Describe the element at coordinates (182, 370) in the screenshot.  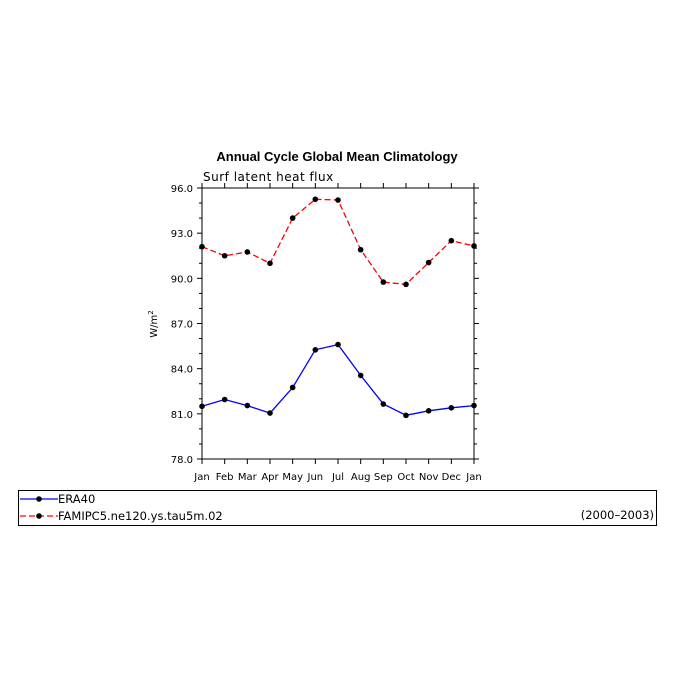
I see `y-tick-label: 84.0` at that location.